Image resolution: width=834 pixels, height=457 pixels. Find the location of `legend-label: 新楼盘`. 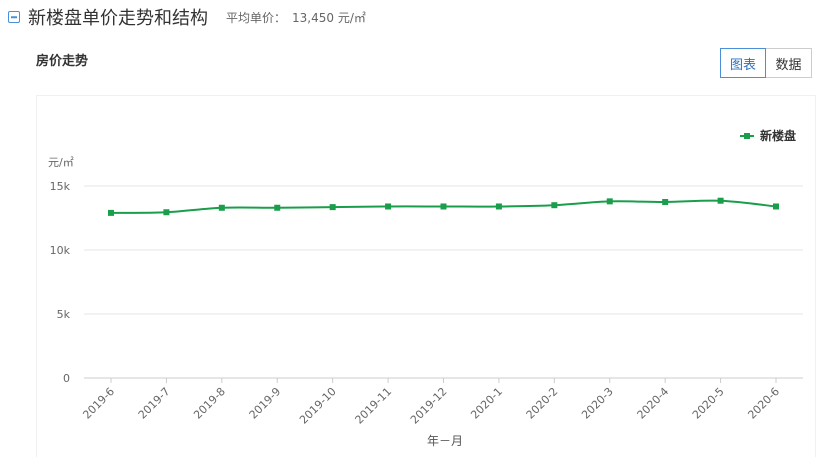

legend-label: 新楼盘 is located at coordinates (778, 135).